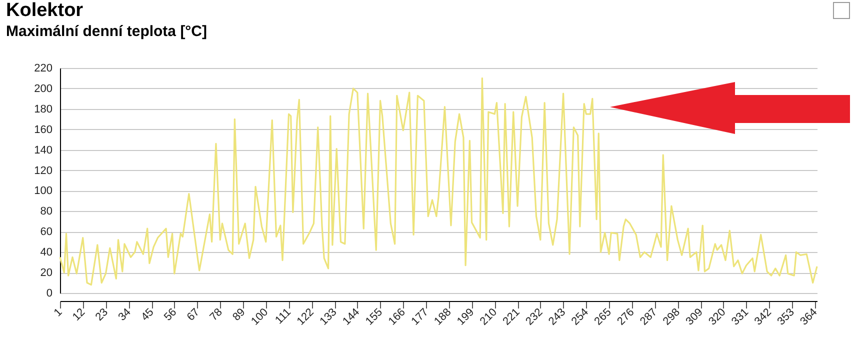  I want to click on x-tick-label: 298, so click(671, 317).